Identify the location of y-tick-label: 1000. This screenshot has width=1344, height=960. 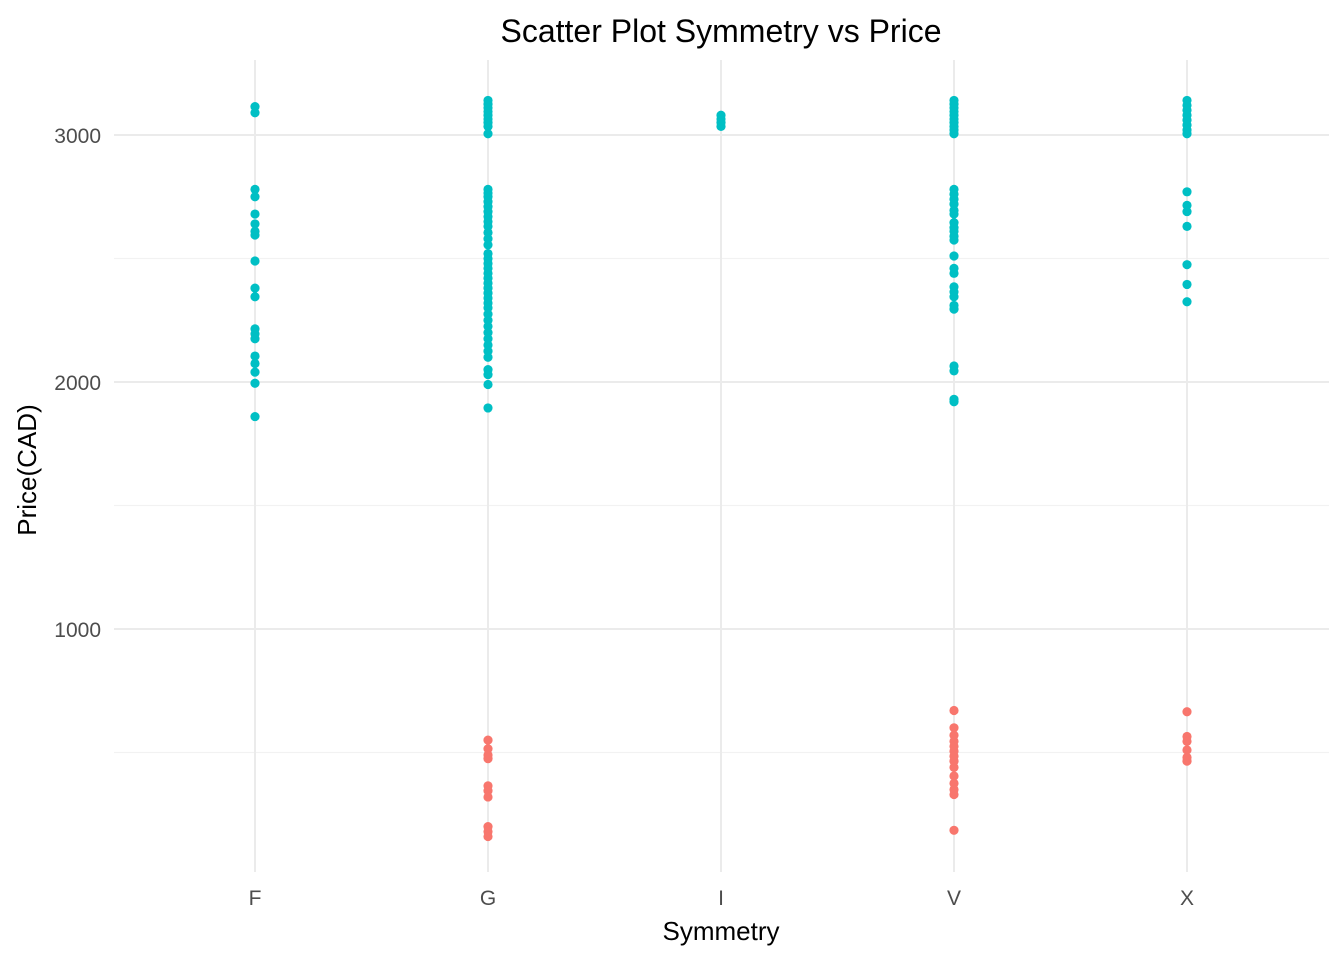
(77, 630).